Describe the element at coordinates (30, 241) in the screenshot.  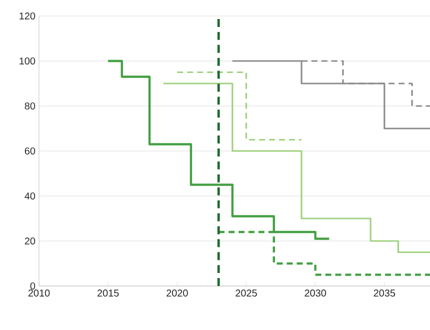
I see `y-tick-label: 20` at that location.